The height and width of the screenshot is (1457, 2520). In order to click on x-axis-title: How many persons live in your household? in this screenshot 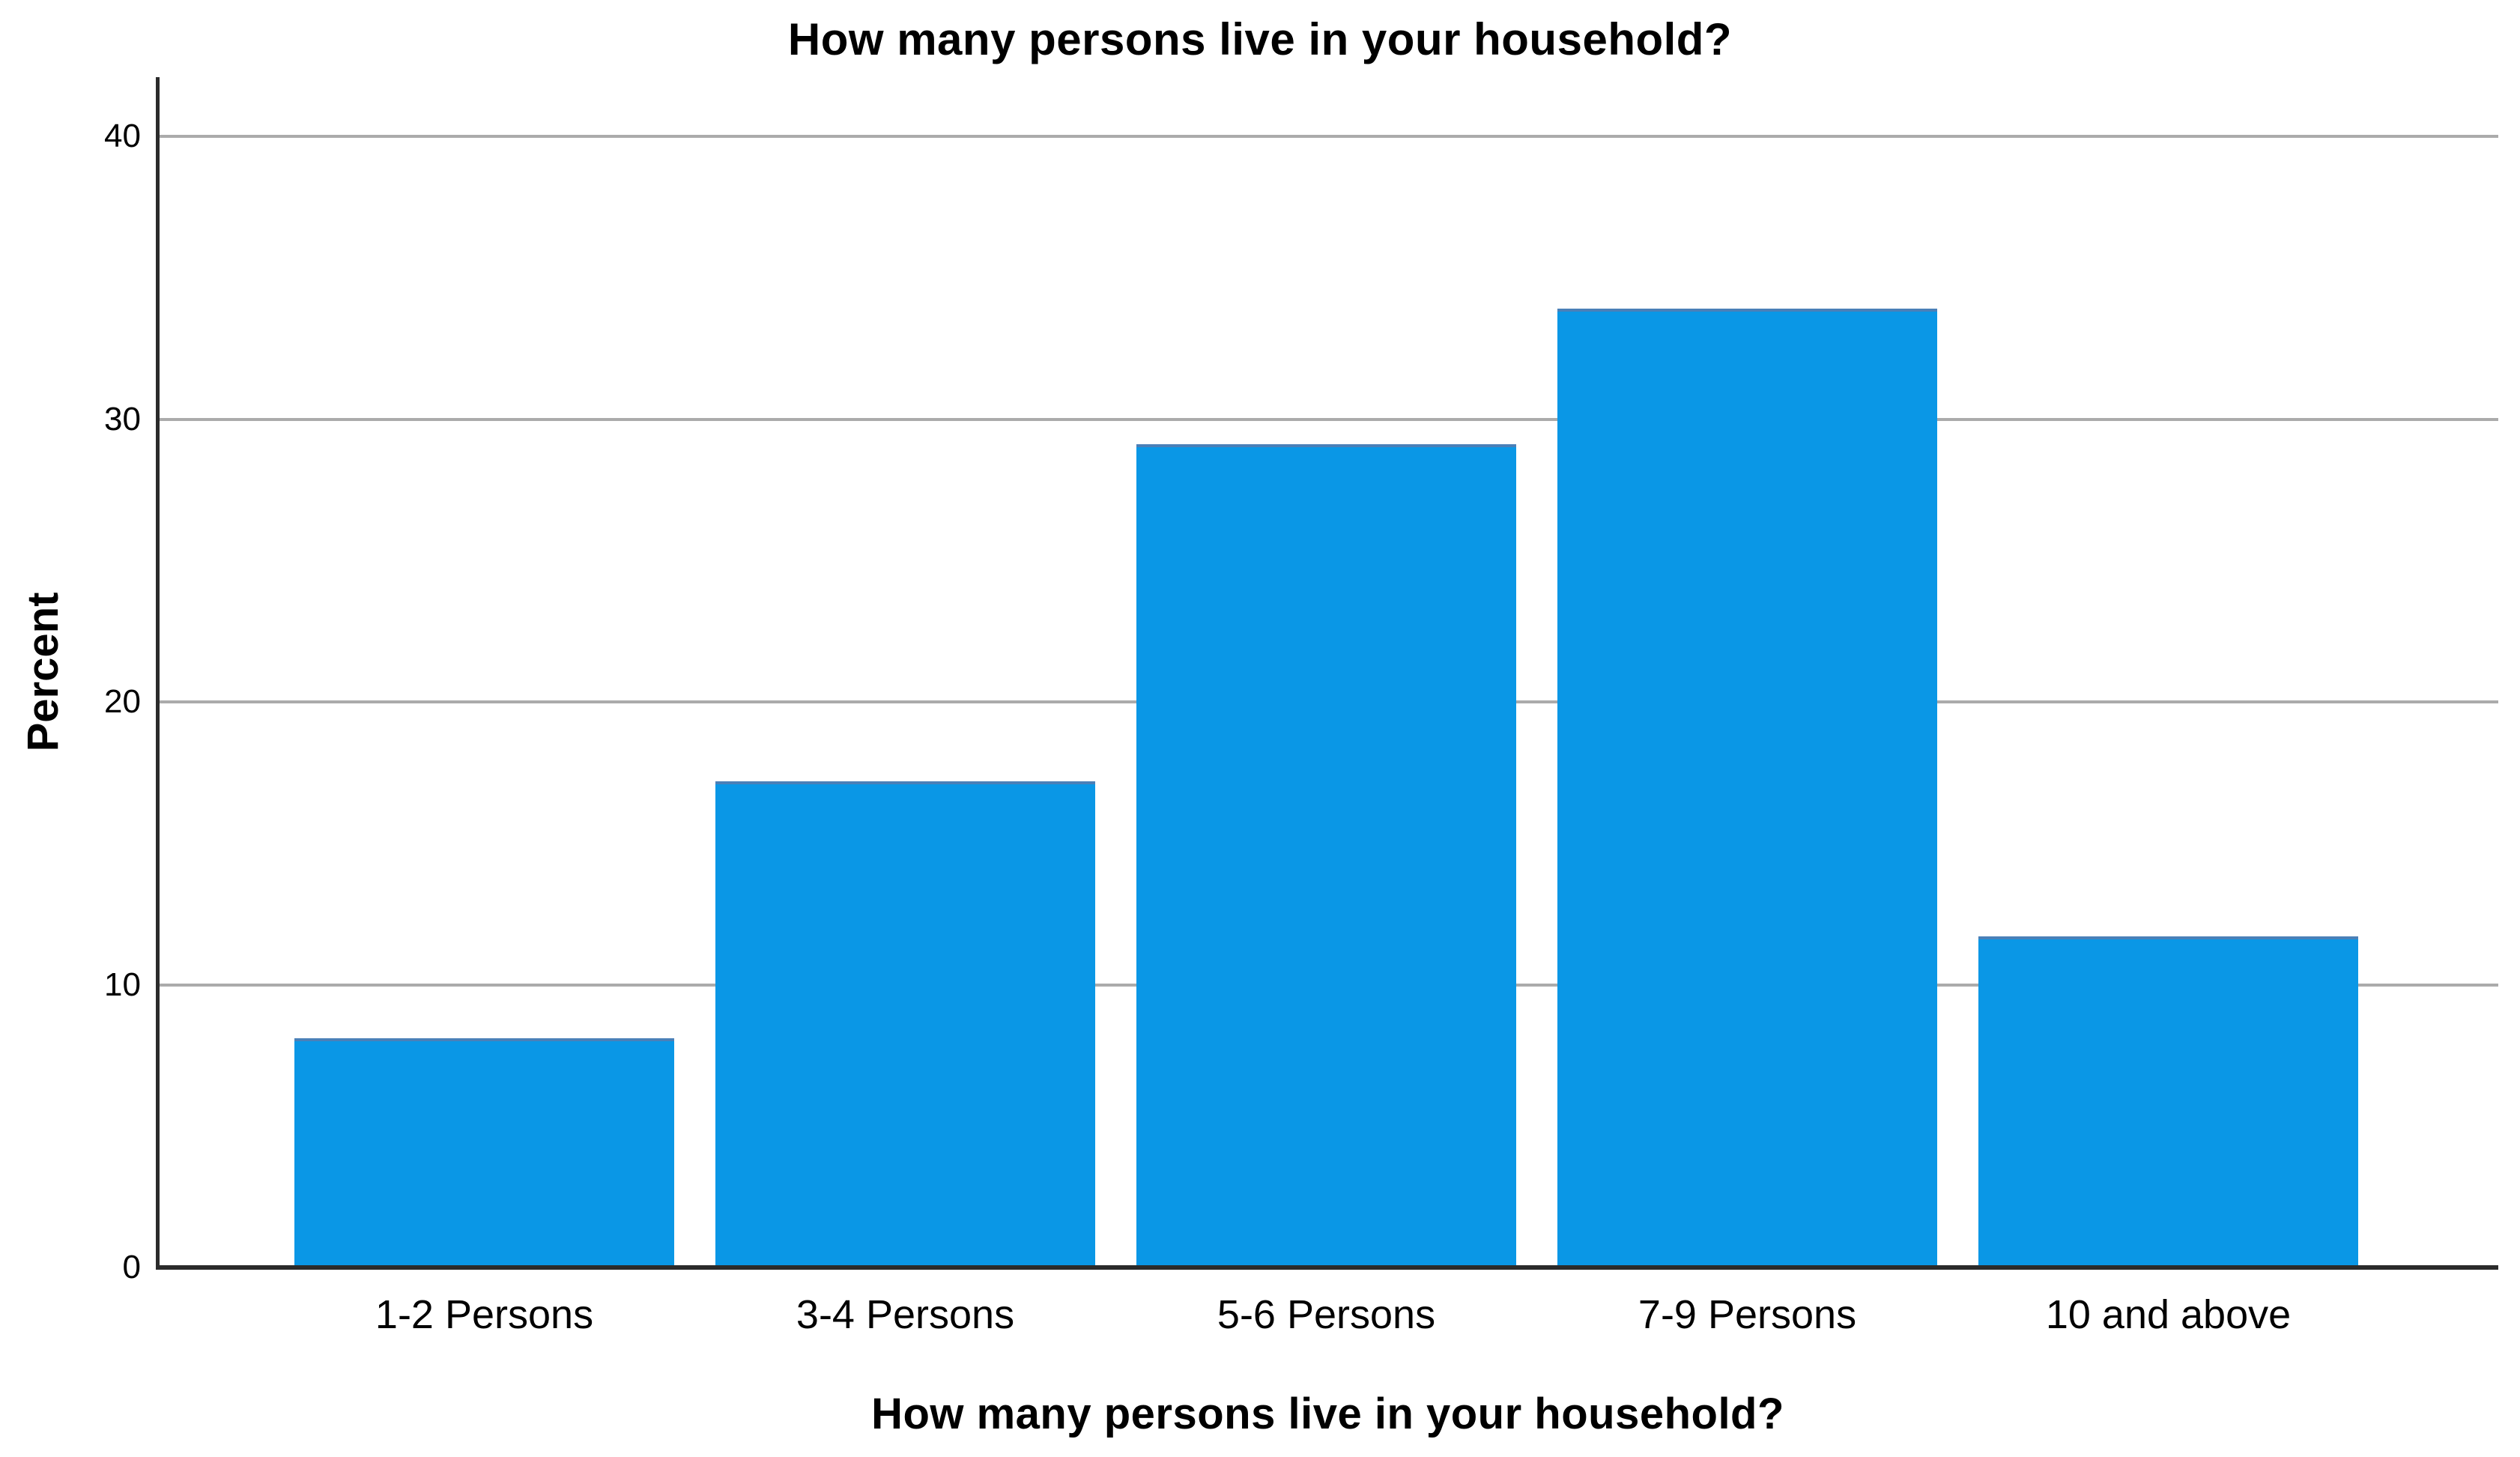, I will do `click(1327, 1414)`.